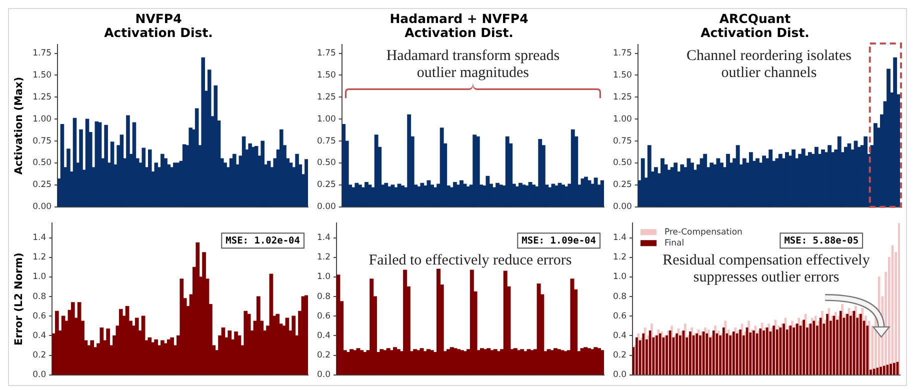 The height and width of the screenshot is (390, 913). What do you see at coordinates (158, 25) in the screenshot?
I see `chart-title: NVFP4 Activation Dist.` at bounding box center [158, 25].